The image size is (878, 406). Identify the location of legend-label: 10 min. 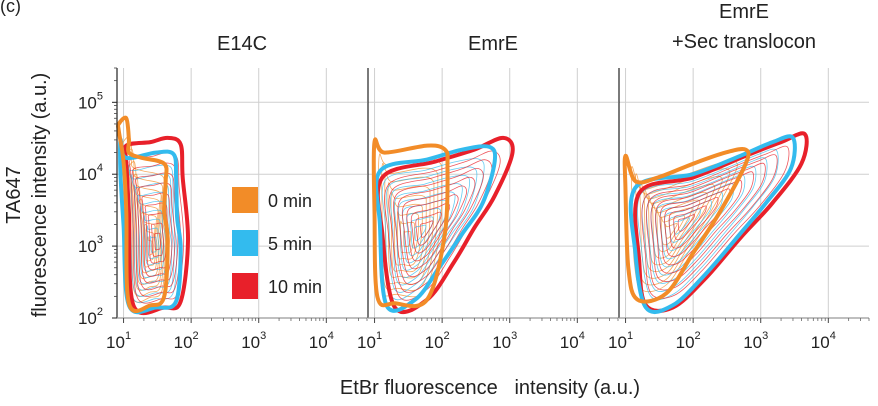
(295, 287).